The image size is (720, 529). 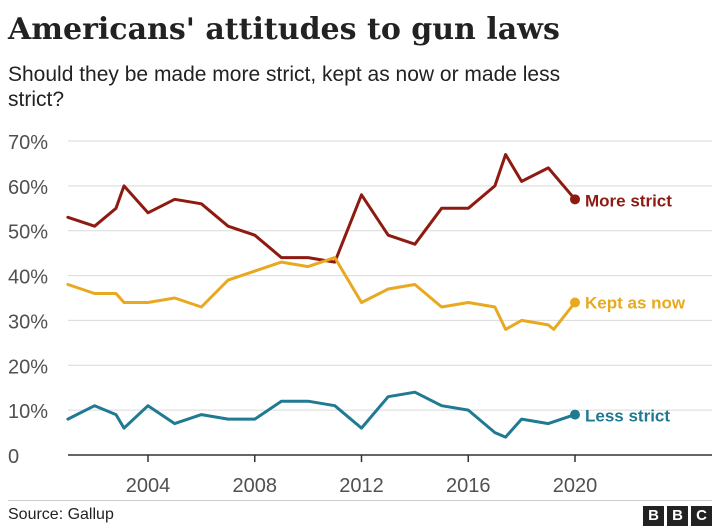 I want to click on series-line-more-strict, so click(x=321, y=208).